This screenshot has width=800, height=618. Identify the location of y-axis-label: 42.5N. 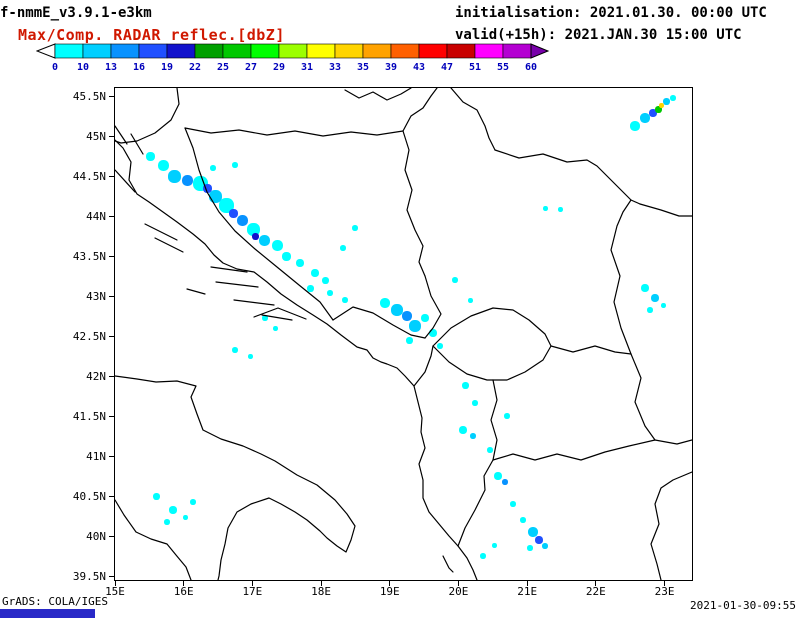
(89, 336).